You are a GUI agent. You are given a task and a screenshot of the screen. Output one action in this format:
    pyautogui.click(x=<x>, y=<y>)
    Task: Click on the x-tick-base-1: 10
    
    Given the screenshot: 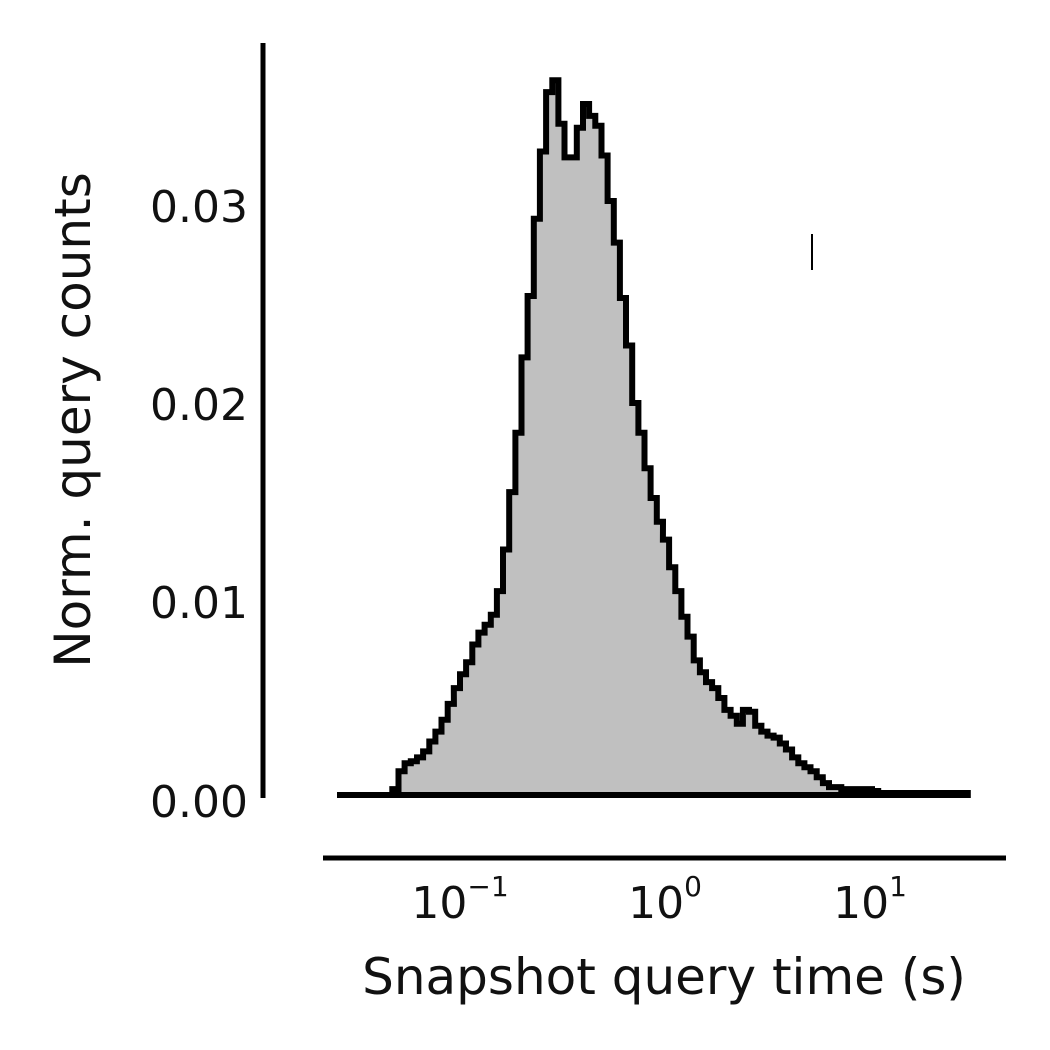 What is the action you would take?
    pyautogui.click(x=656, y=903)
    